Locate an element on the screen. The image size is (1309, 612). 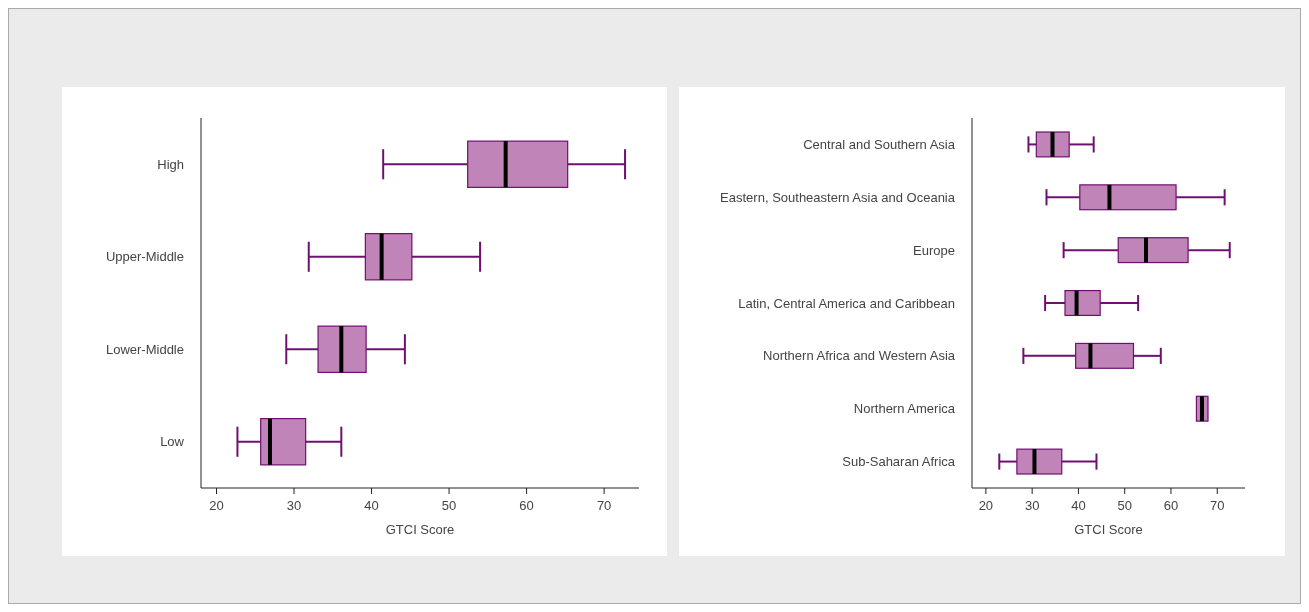
y-tick-label: Sub-Saharan Africa is located at coordinates (899, 462).